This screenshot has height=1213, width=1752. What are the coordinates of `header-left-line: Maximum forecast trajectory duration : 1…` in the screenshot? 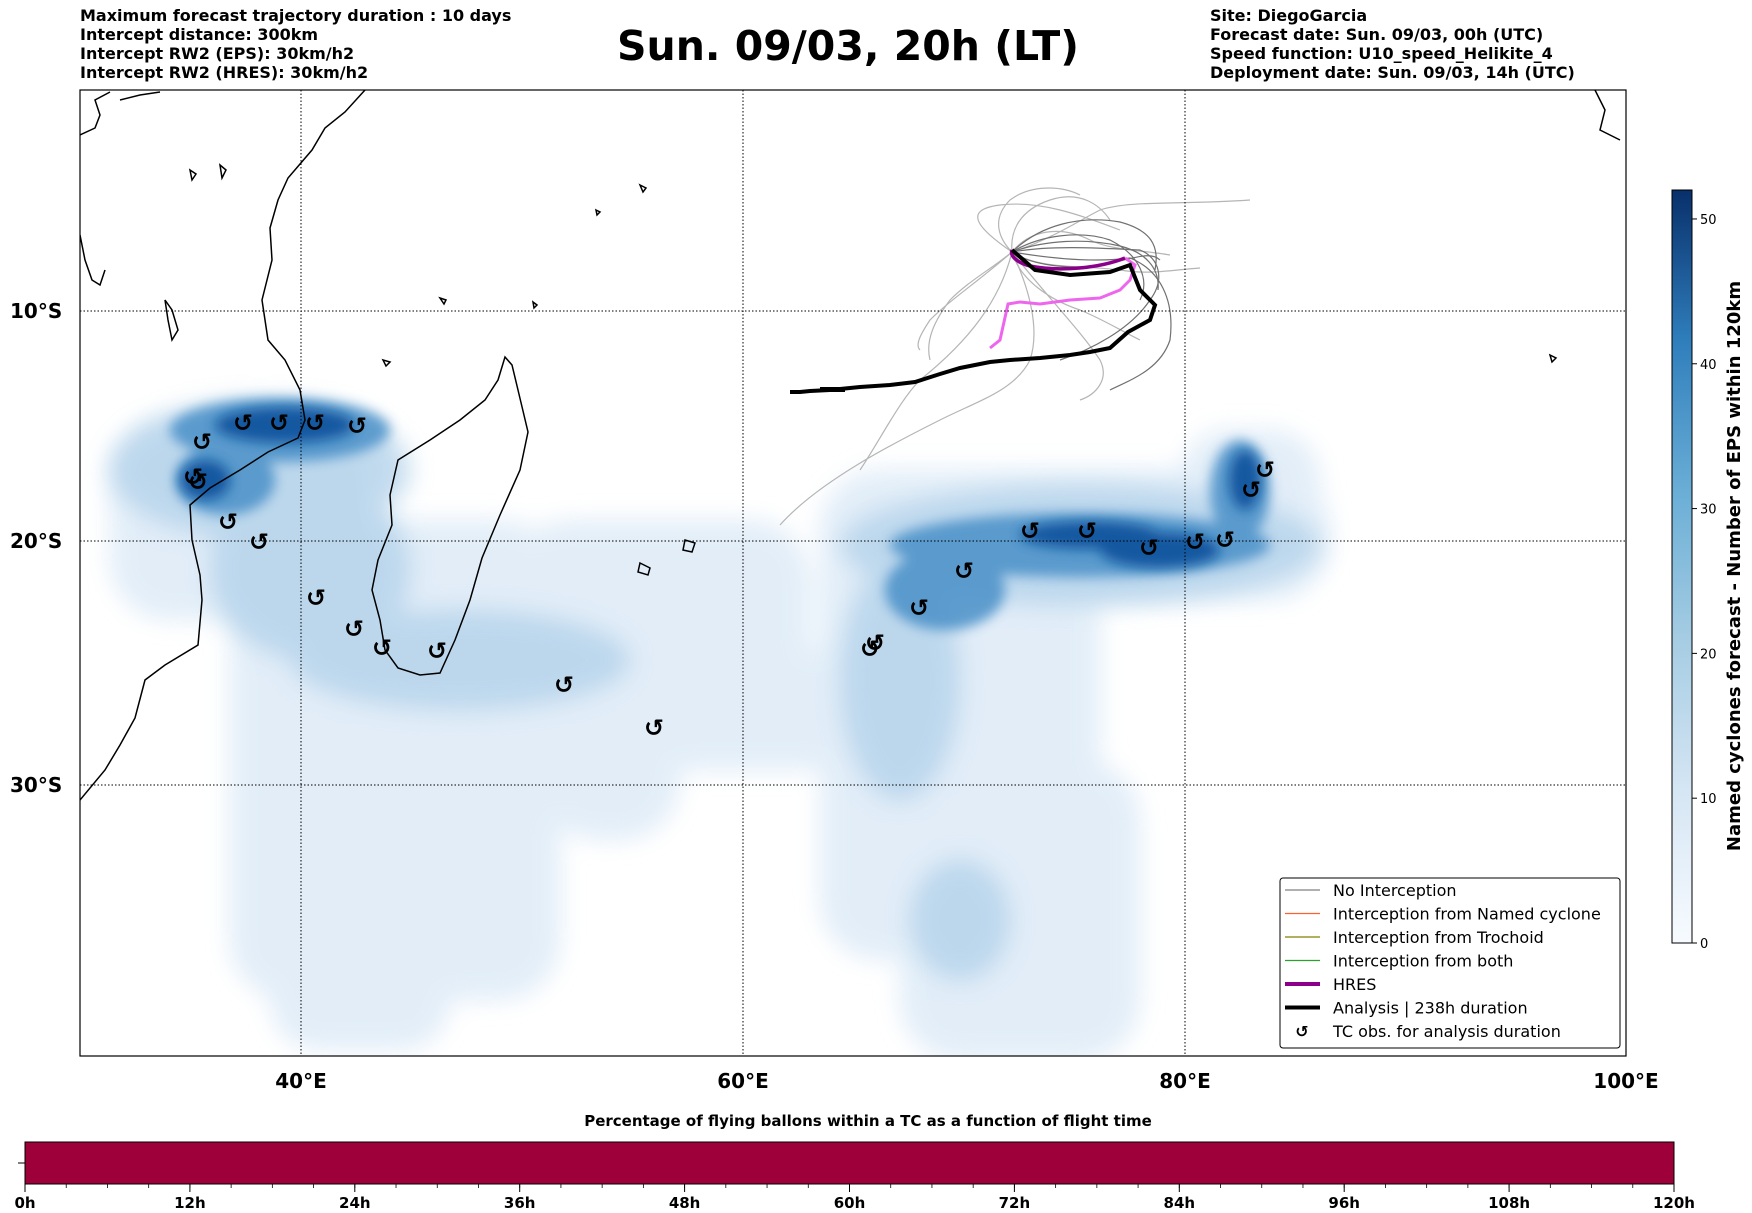 It's located at (296, 15).